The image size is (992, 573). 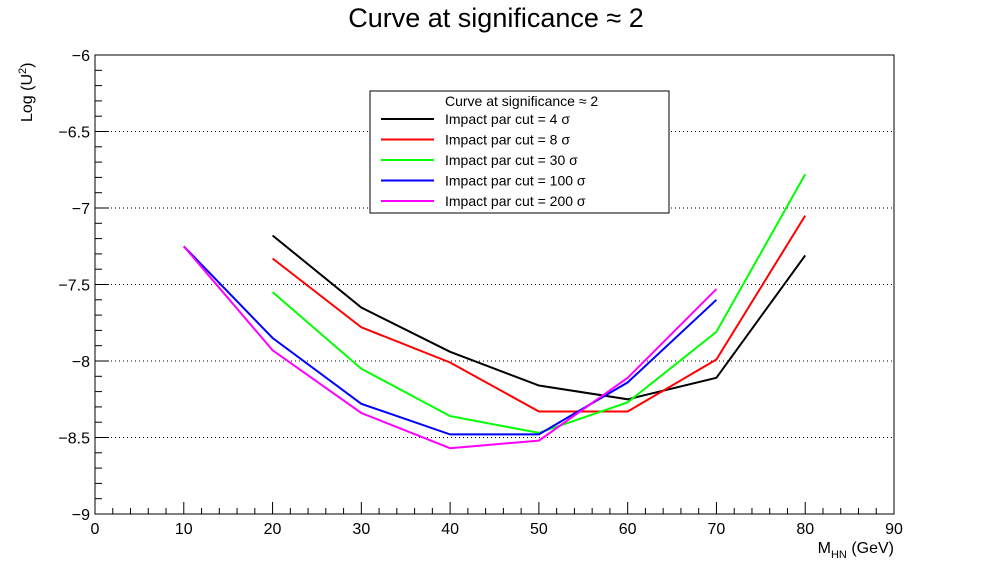 I want to click on x-tick-label: 20, so click(x=273, y=529).